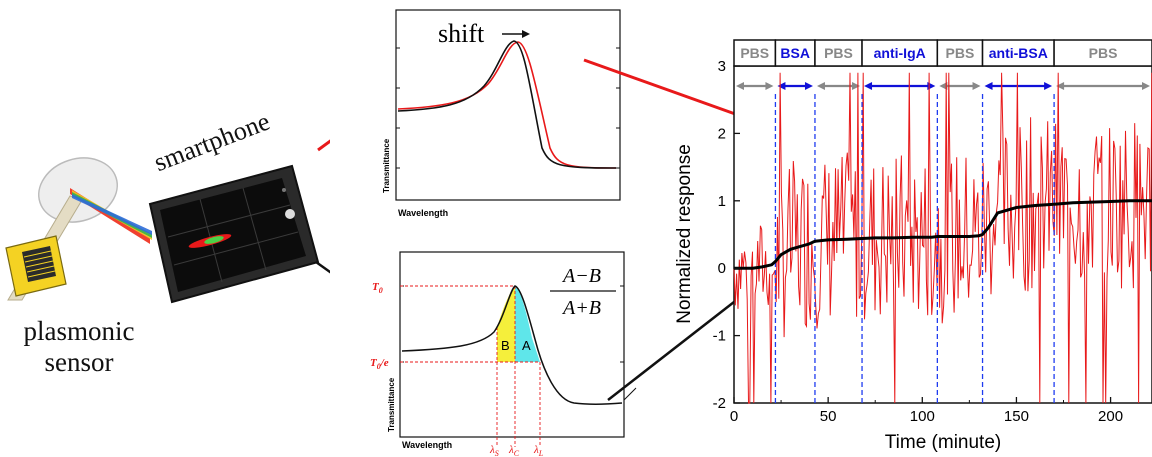 The image size is (1152, 457). I want to click on x-tick-label: 0, so click(734, 416).